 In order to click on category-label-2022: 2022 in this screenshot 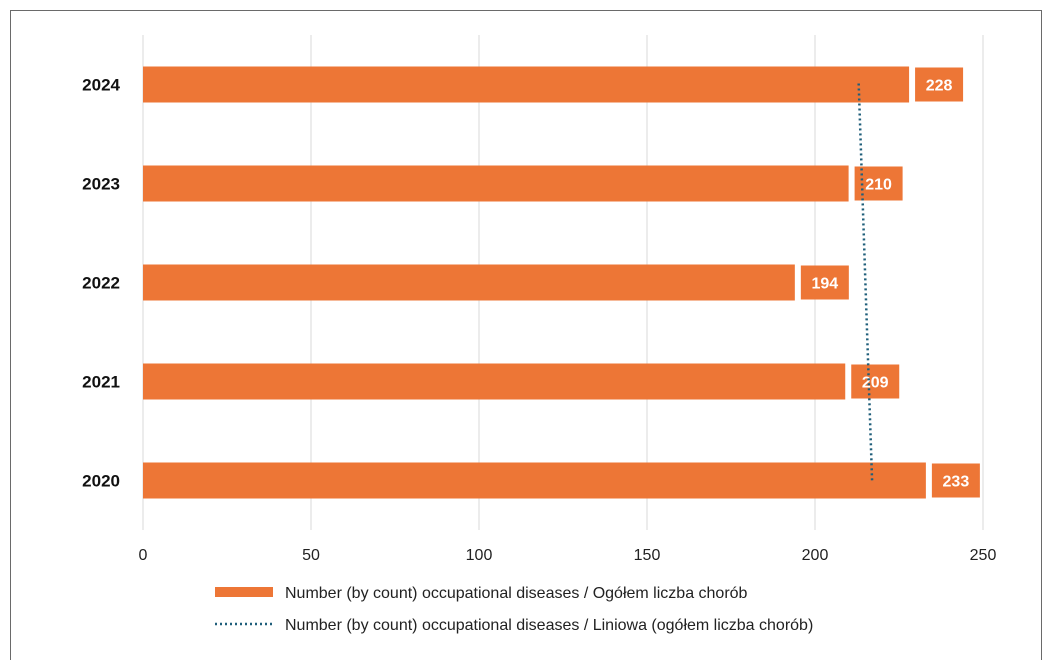, I will do `click(101, 283)`.